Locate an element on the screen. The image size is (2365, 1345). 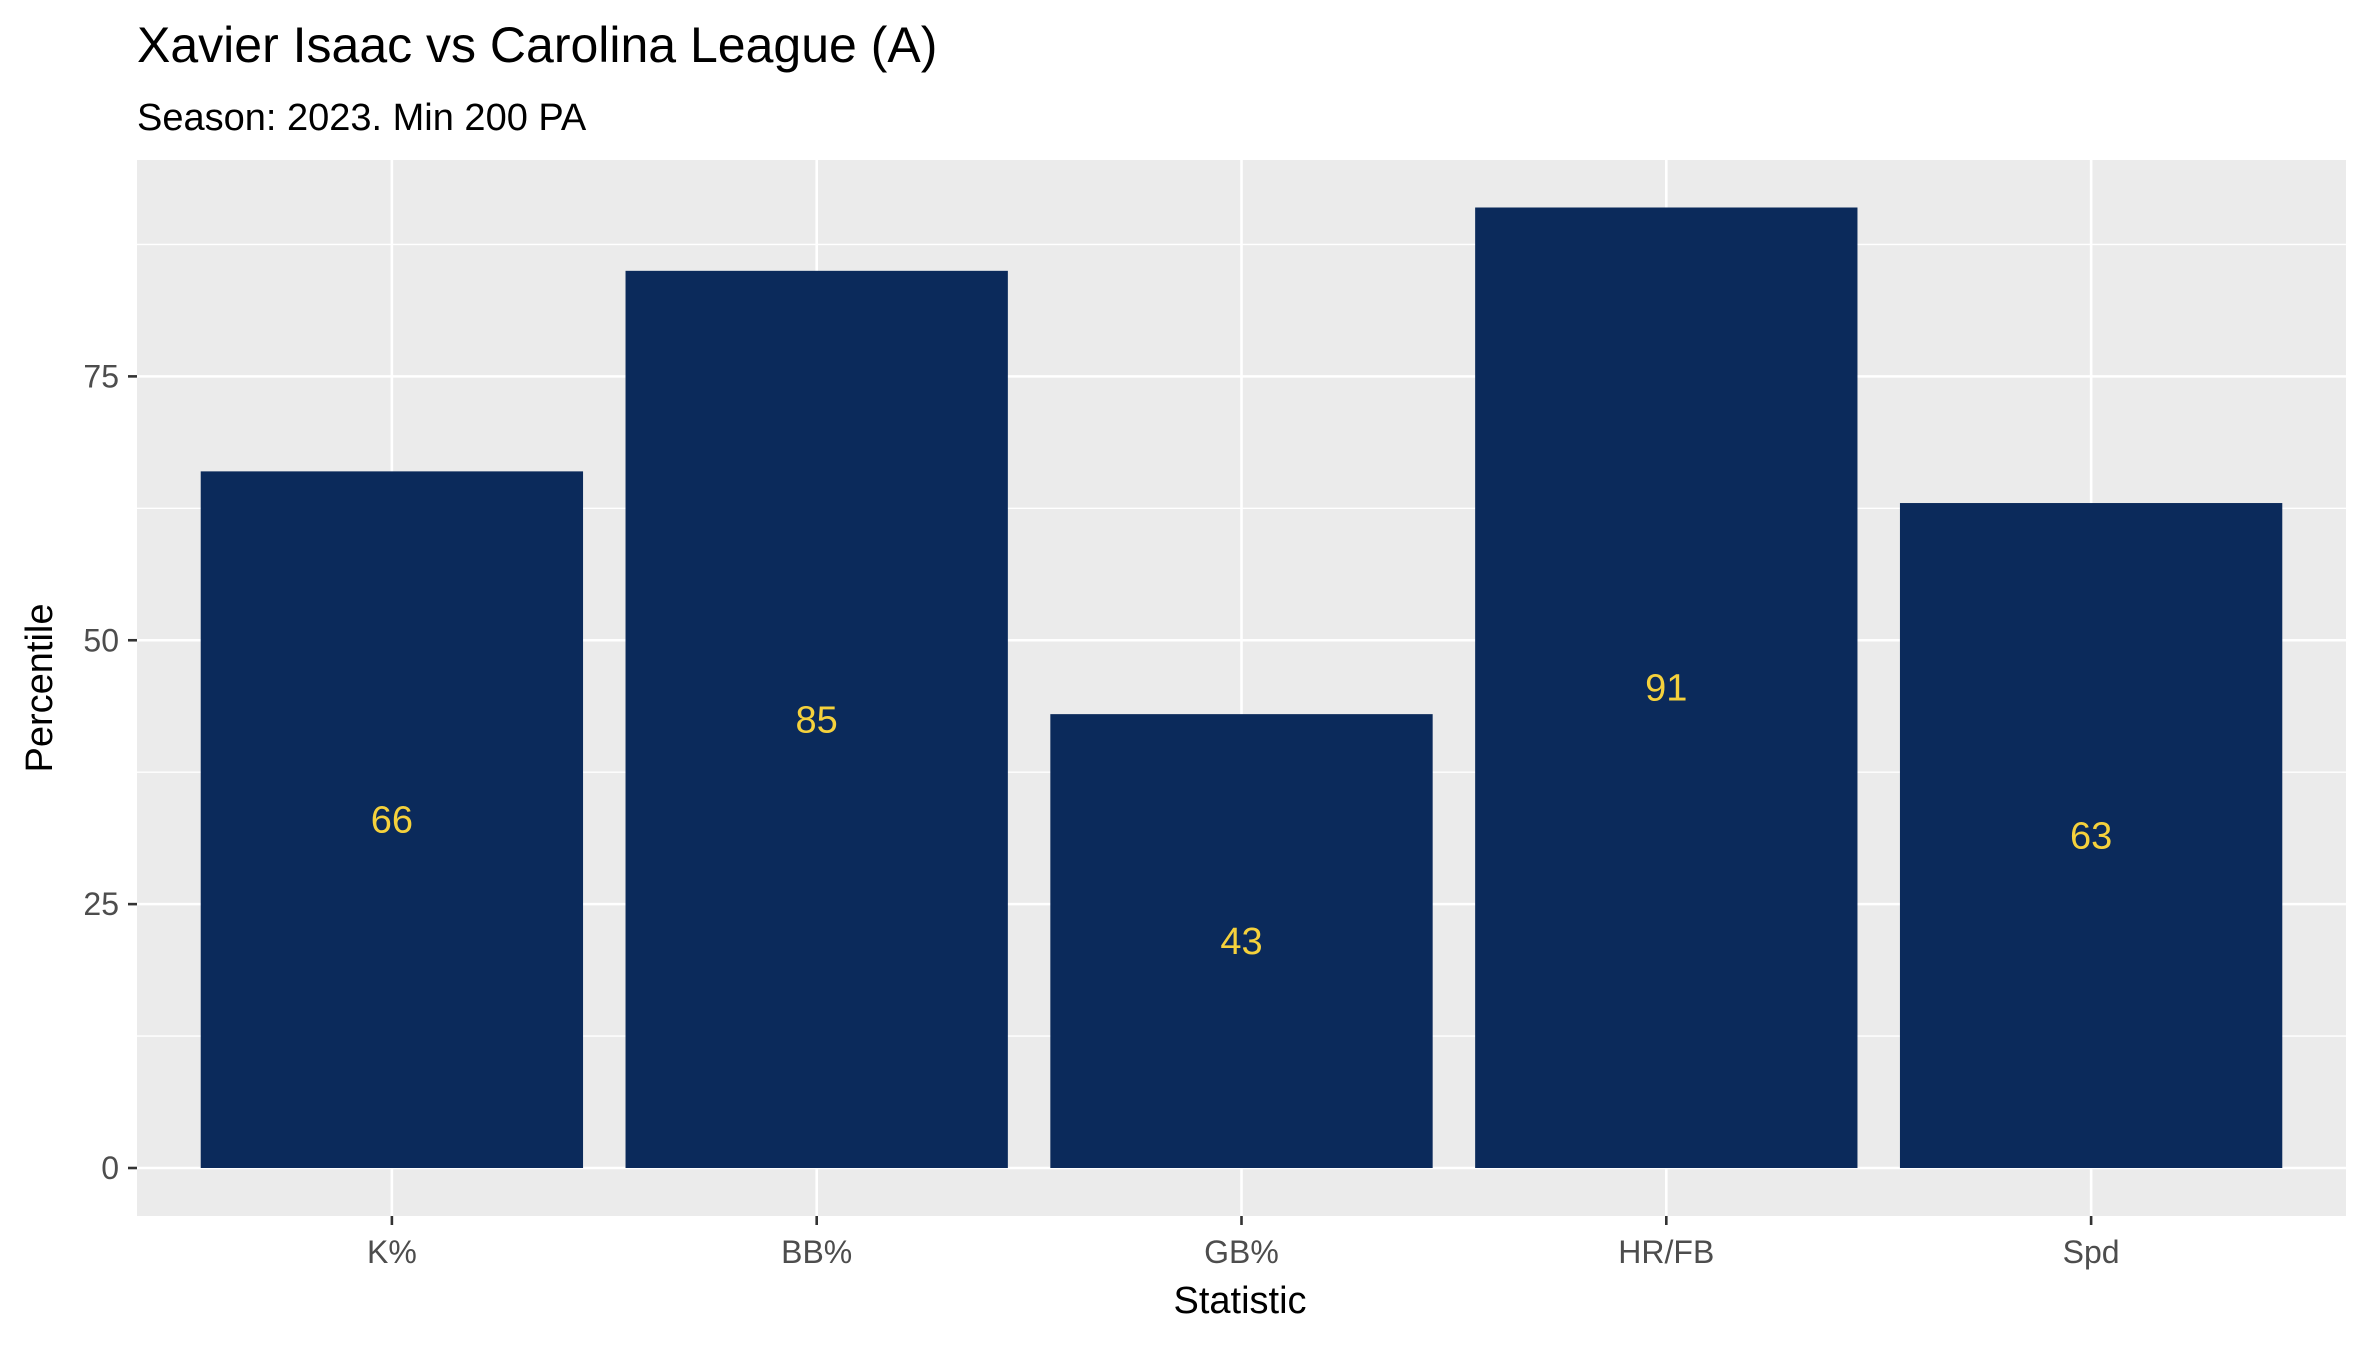
bar-HR/FB is located at coordinates (1666, 687).